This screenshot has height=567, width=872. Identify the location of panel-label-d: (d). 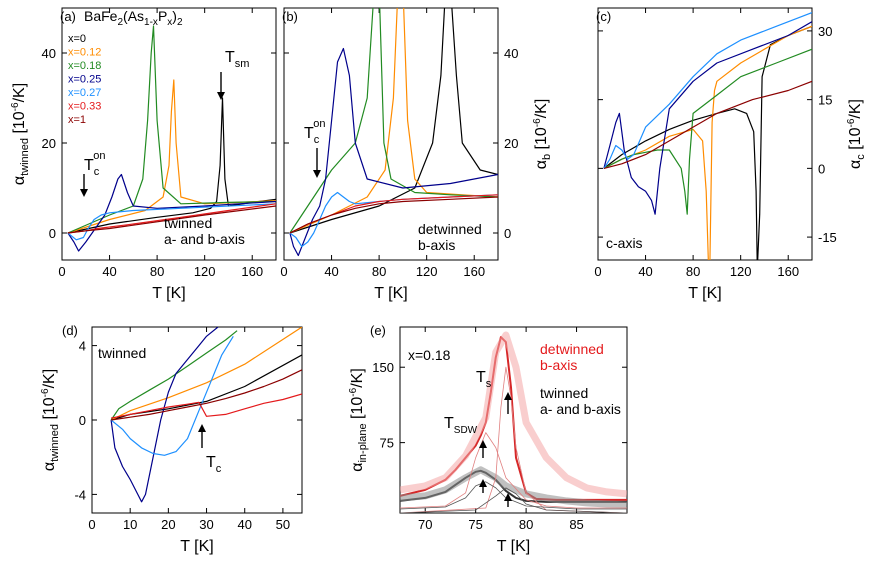
(70, 330).